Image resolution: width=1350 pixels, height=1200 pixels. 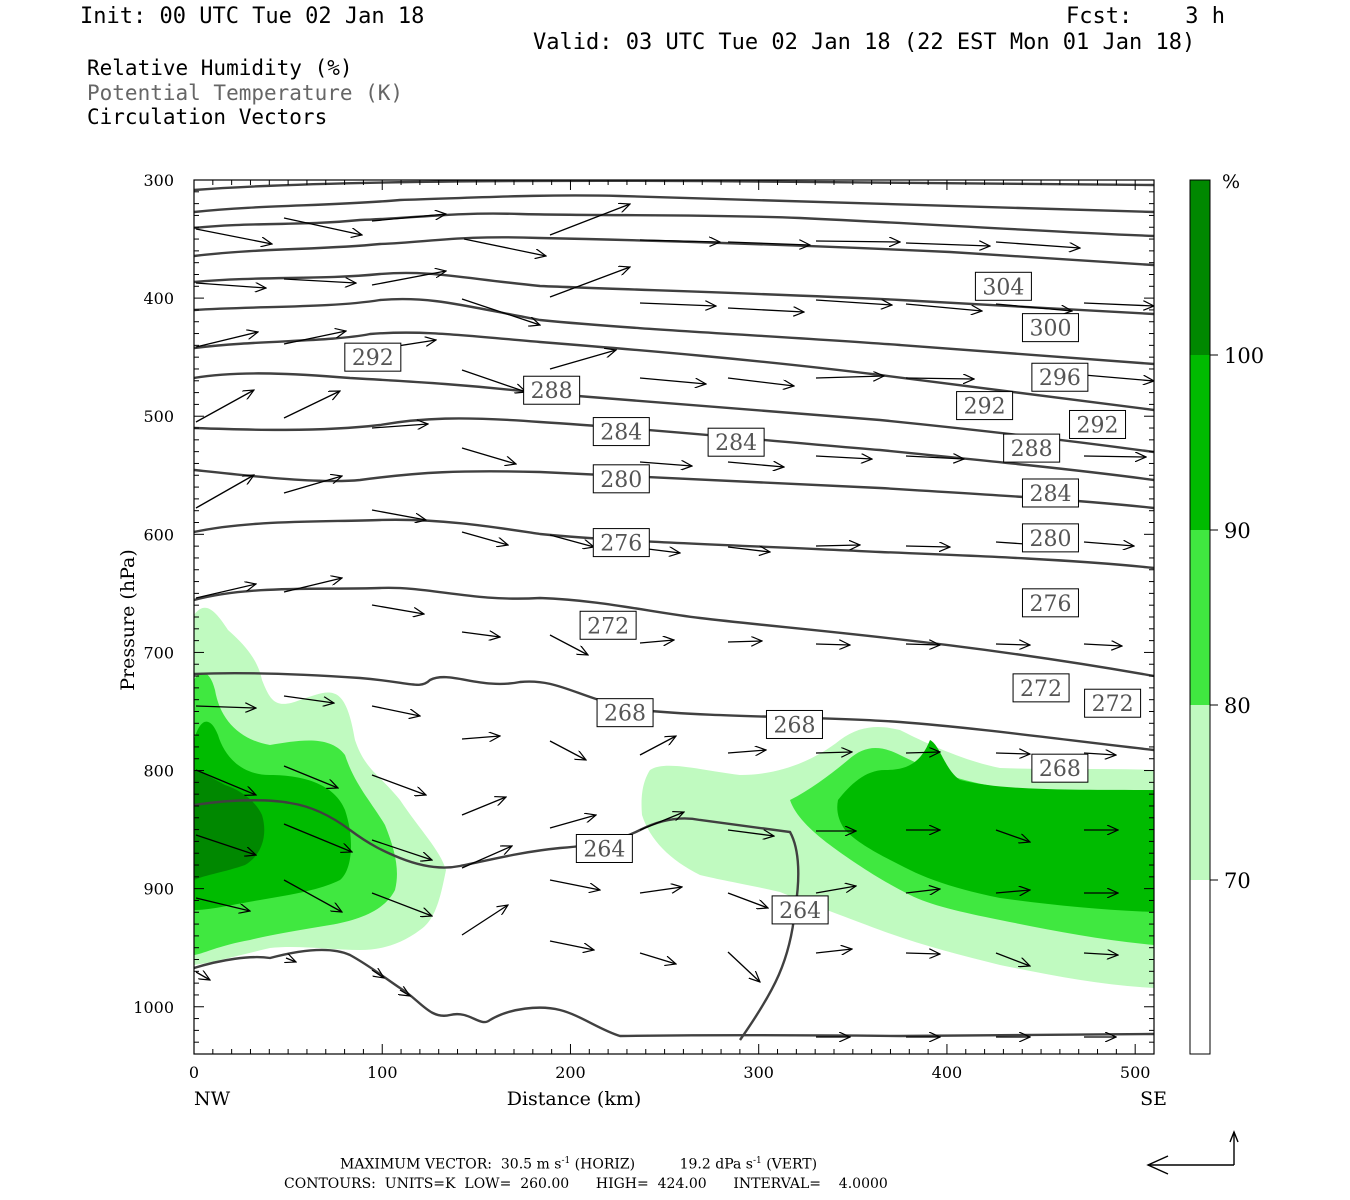 What do you see at coordinates (604, 849) in the screenshot?
I see `theta-label-text: 264` at bounding box center [604, 849].